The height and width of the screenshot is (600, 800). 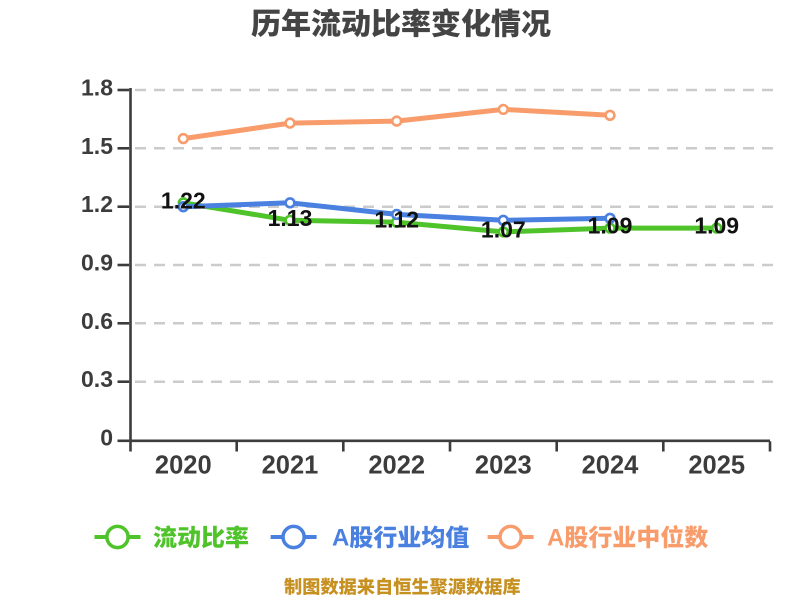 I want to click on svg-text: 0.6, so click(x=97, y=321).